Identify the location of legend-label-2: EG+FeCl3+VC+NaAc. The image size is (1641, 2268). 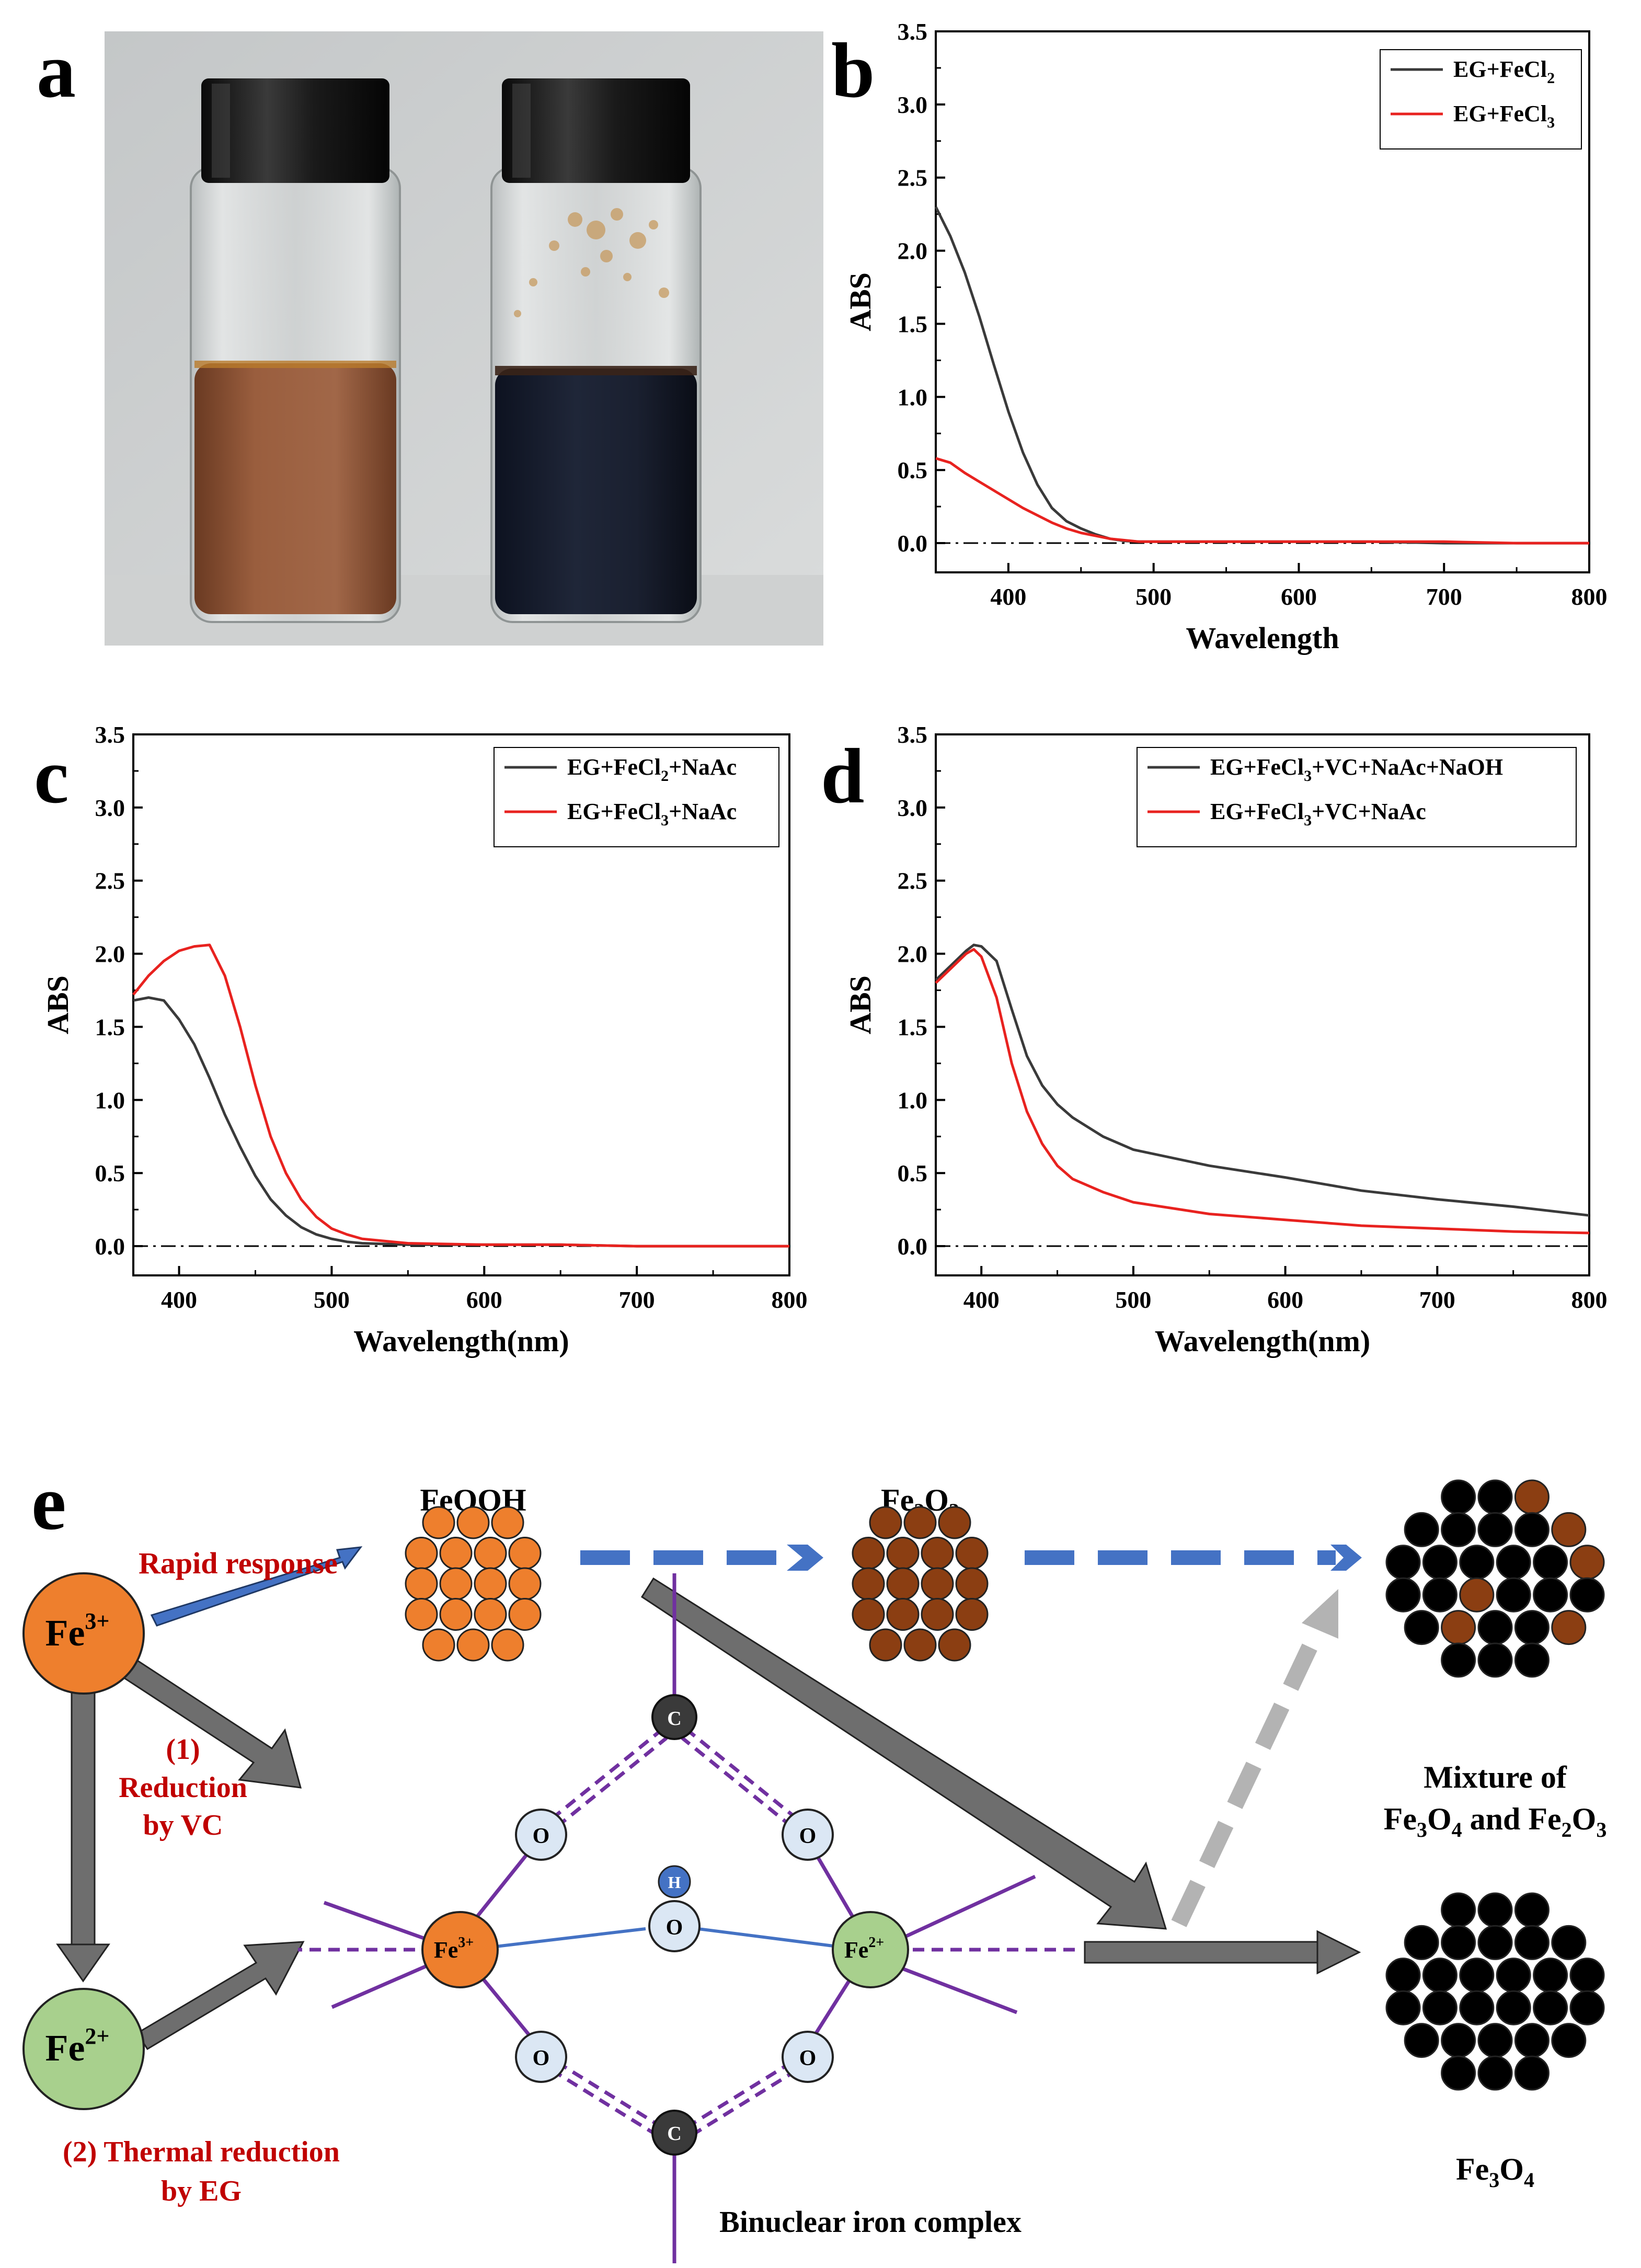
(1318, 814).